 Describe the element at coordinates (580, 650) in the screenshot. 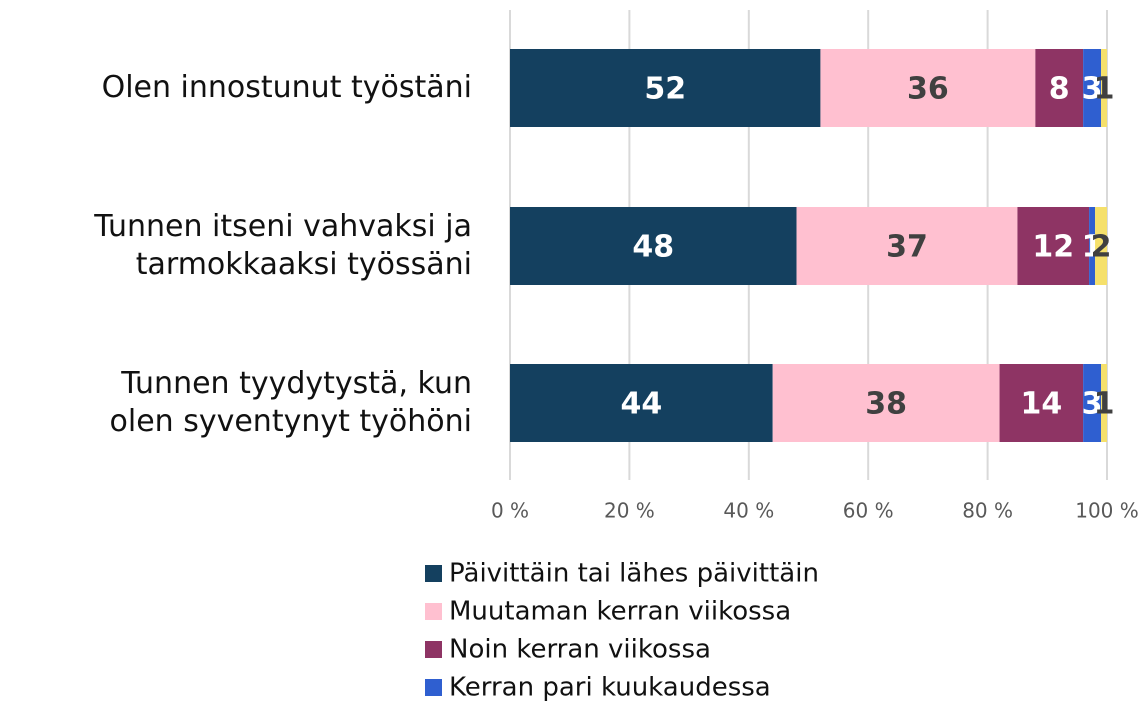

I see `legend-label: Noin kerran viikossa` at that location.